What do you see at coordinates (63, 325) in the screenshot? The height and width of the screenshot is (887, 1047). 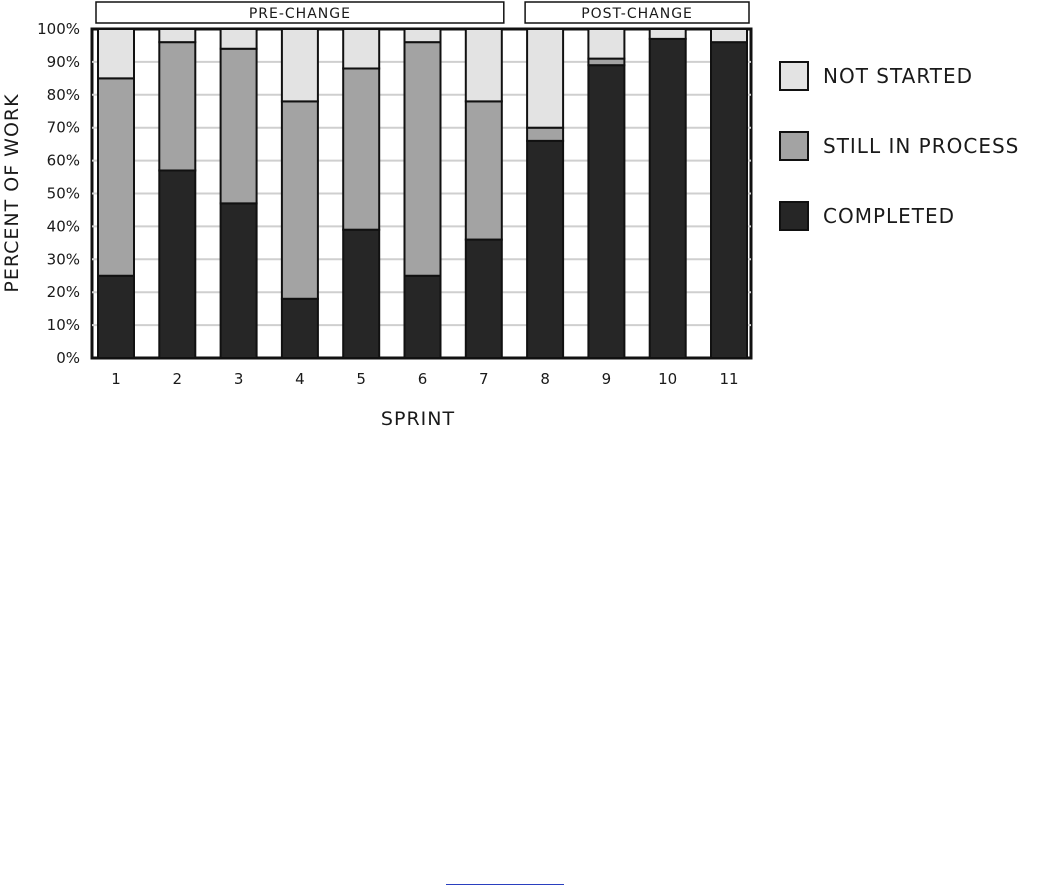 I see `y-tick-label: 10%` at bounding box center [63, 325].